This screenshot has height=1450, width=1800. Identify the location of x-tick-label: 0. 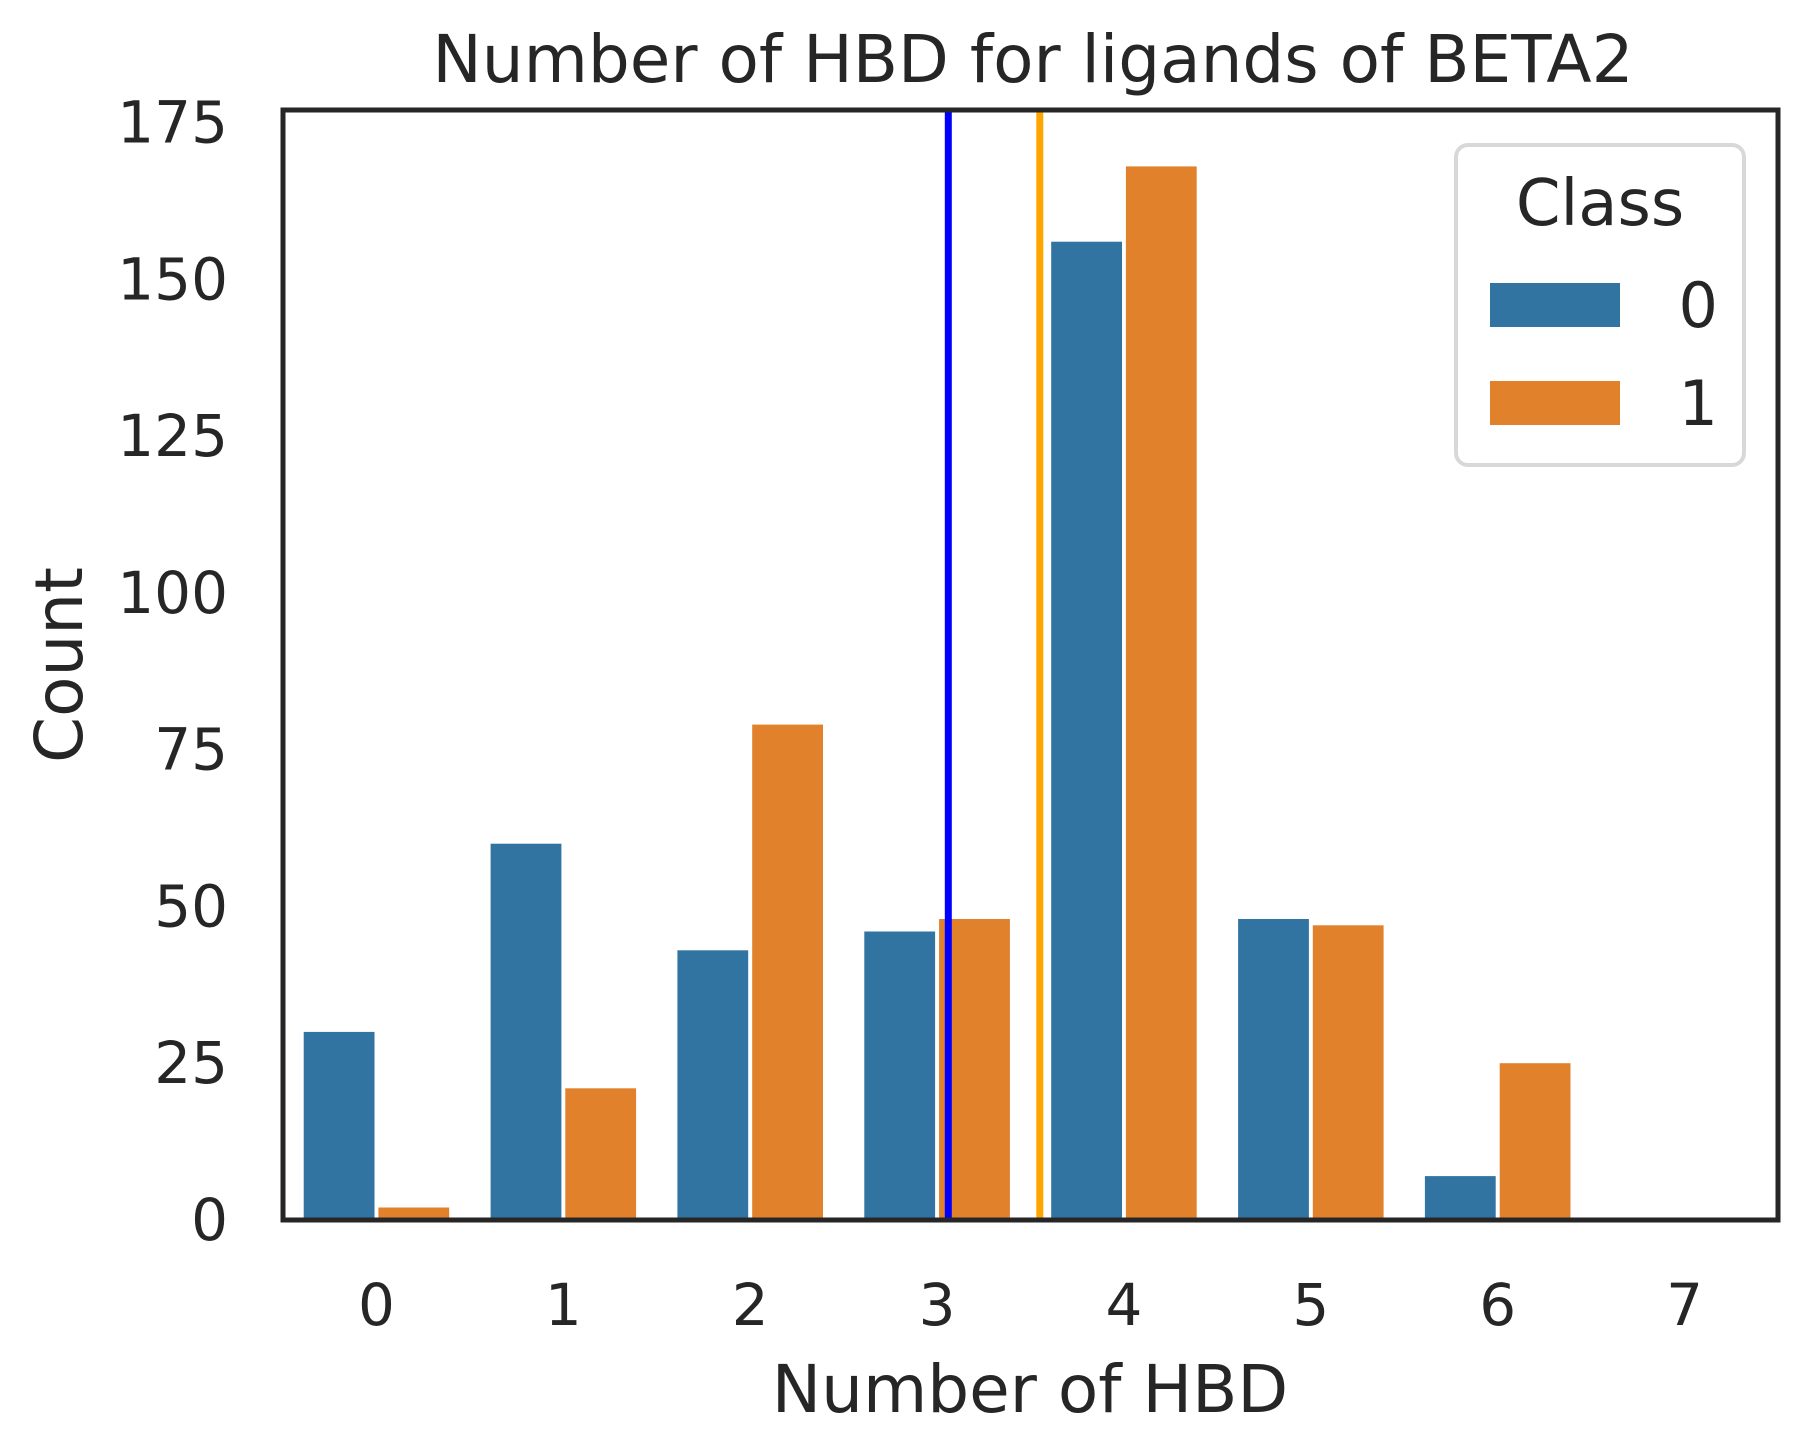
(376, 1305).